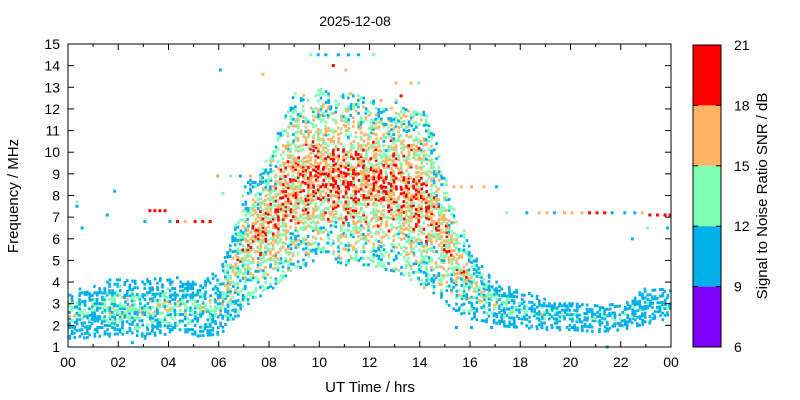  I want to click on y-tick-label: 4, so click(56, 282).